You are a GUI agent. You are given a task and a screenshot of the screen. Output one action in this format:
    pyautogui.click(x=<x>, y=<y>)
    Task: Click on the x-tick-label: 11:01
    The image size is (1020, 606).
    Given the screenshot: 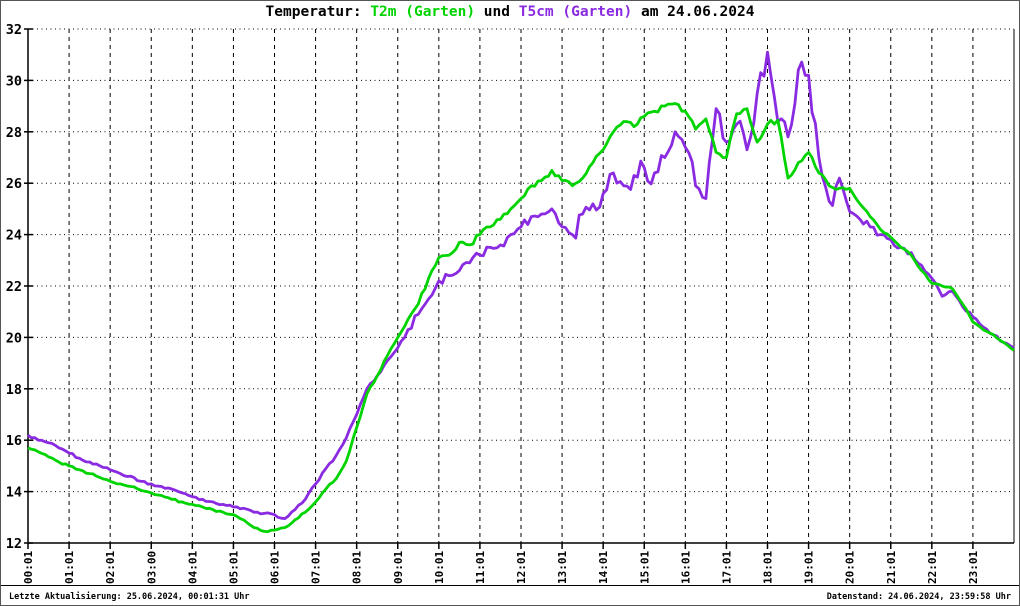 What is the action you would take?
    pyautogui.click(x=480, y=567)
    